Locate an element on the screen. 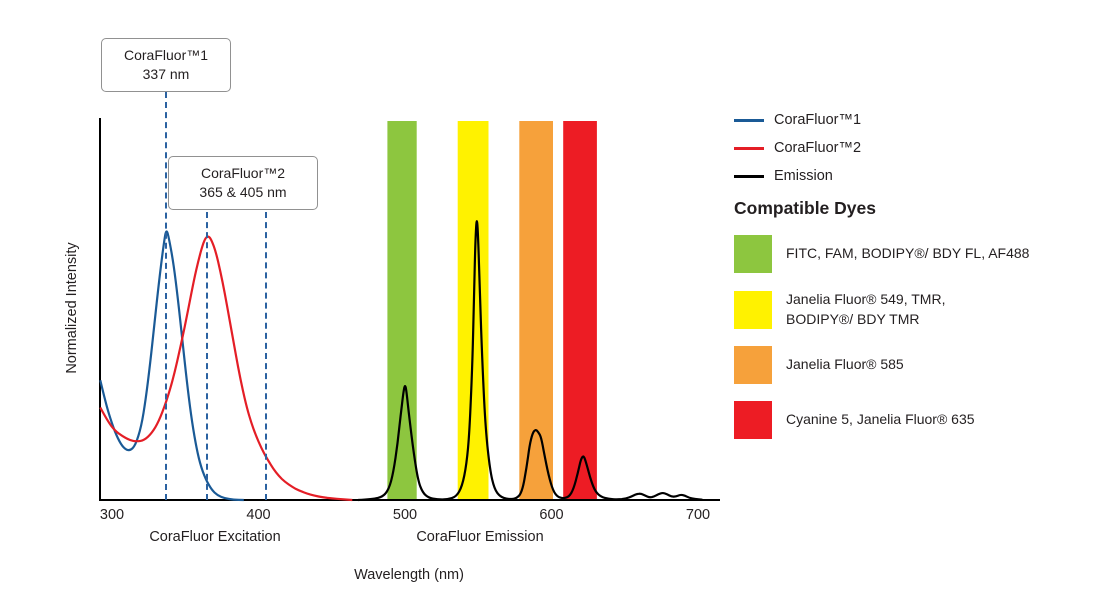 This screenshot has height=612, width=1110. x-tick-label: 400 is located at coordinates (258, 515).